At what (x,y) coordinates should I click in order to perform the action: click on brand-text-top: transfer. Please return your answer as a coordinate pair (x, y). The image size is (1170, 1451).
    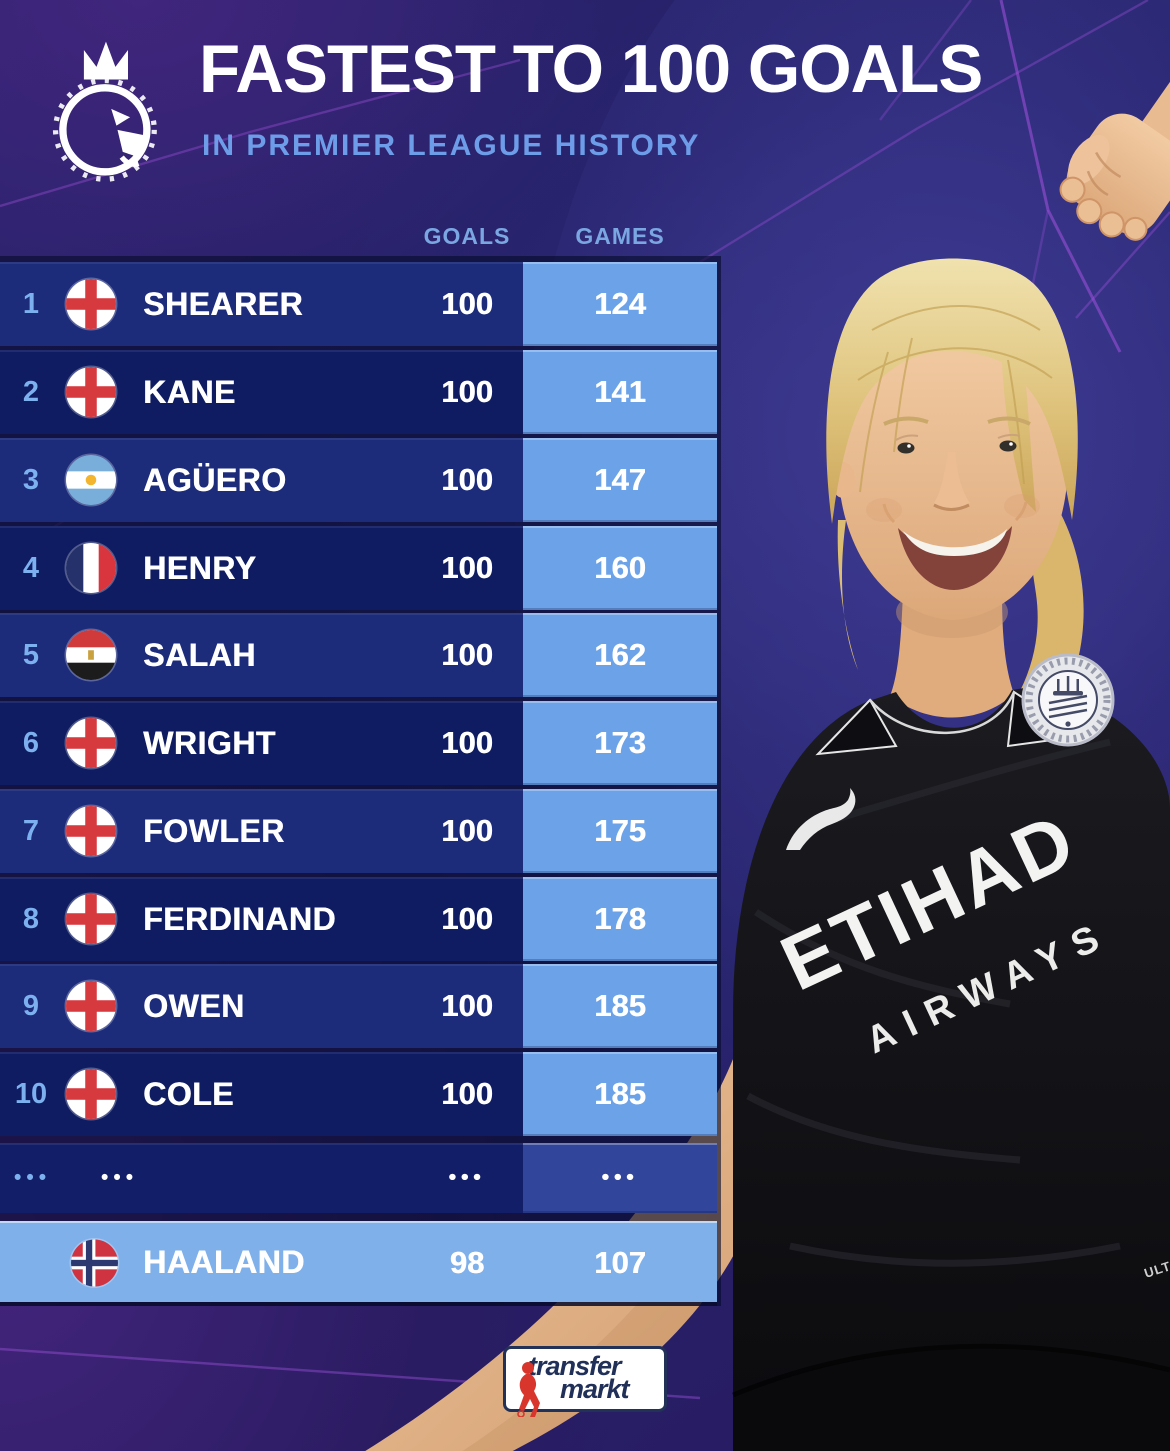
    Looking at the image, I should click on (575, 1366).